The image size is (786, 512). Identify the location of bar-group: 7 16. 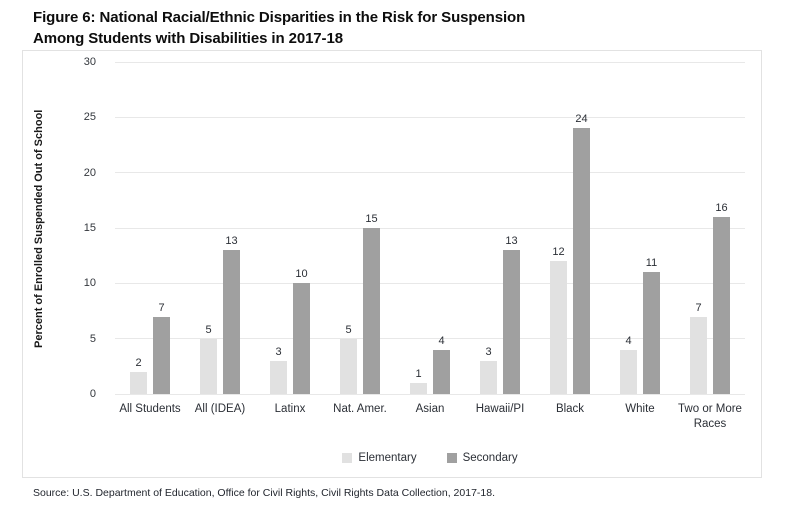
(710, 228).